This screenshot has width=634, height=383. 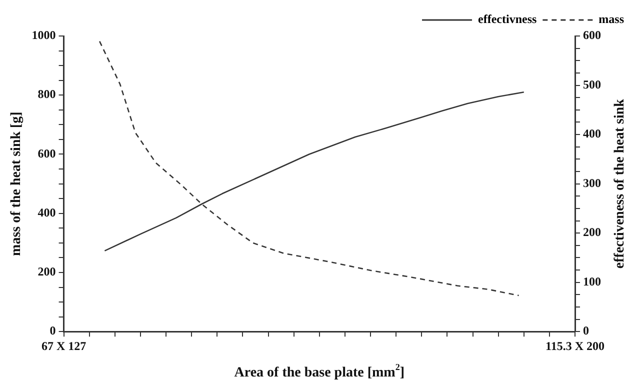 I want to click on y-tick-label: 200, so click(x=47, y=271).